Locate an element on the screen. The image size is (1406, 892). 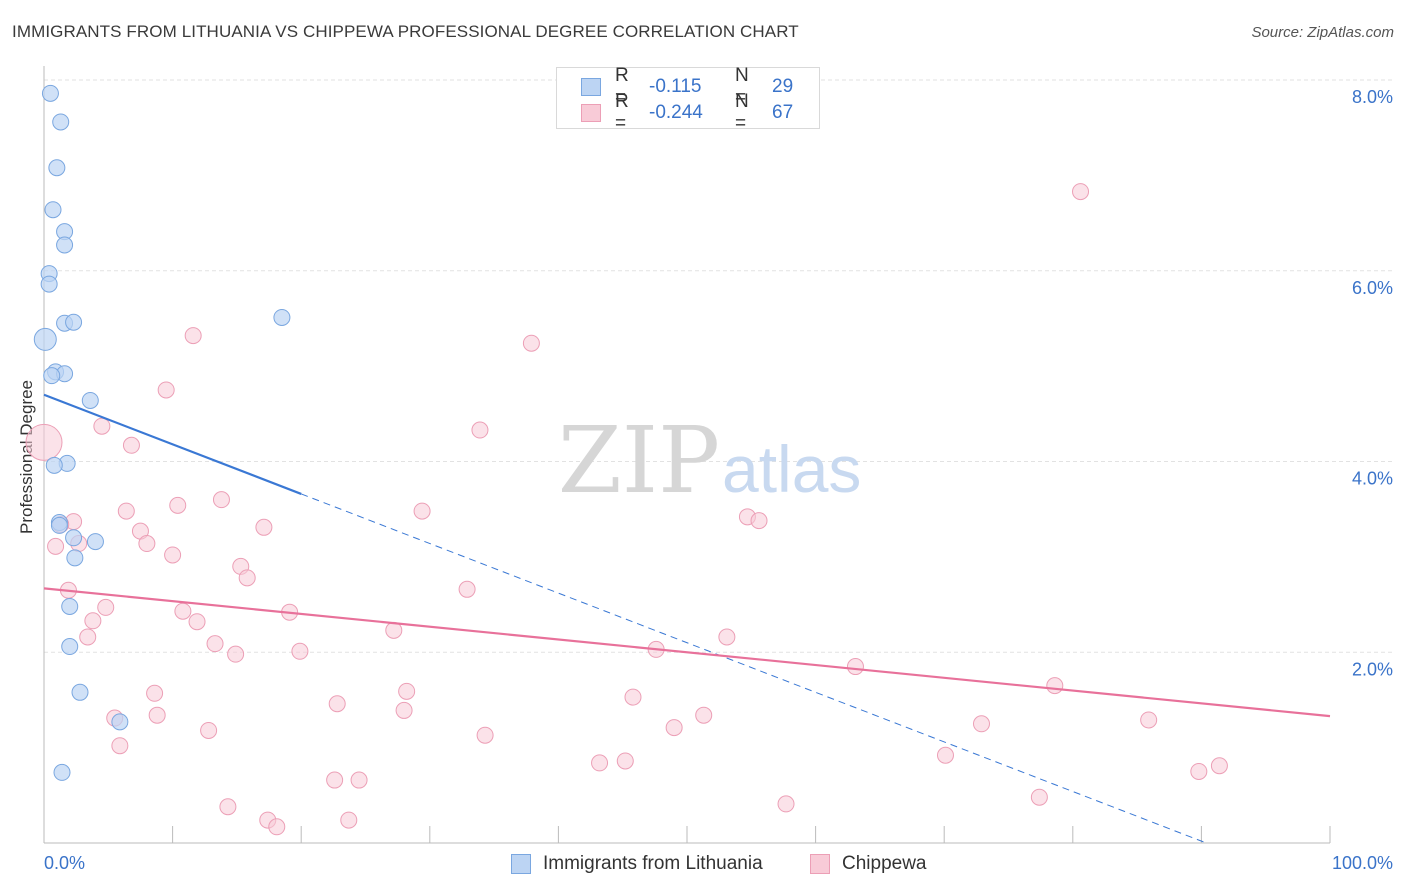
y-tick-label: 4.0% is located at coordinates (1372, 479).